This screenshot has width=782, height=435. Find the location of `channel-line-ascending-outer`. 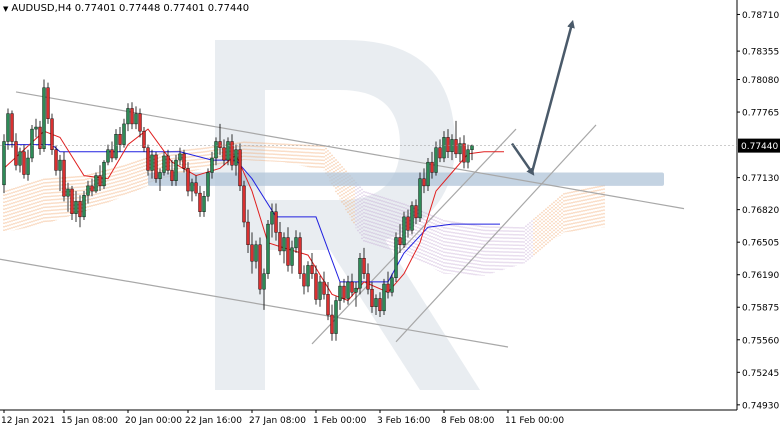

channel-line-ascending-outer is located at coordinates (496, 233).